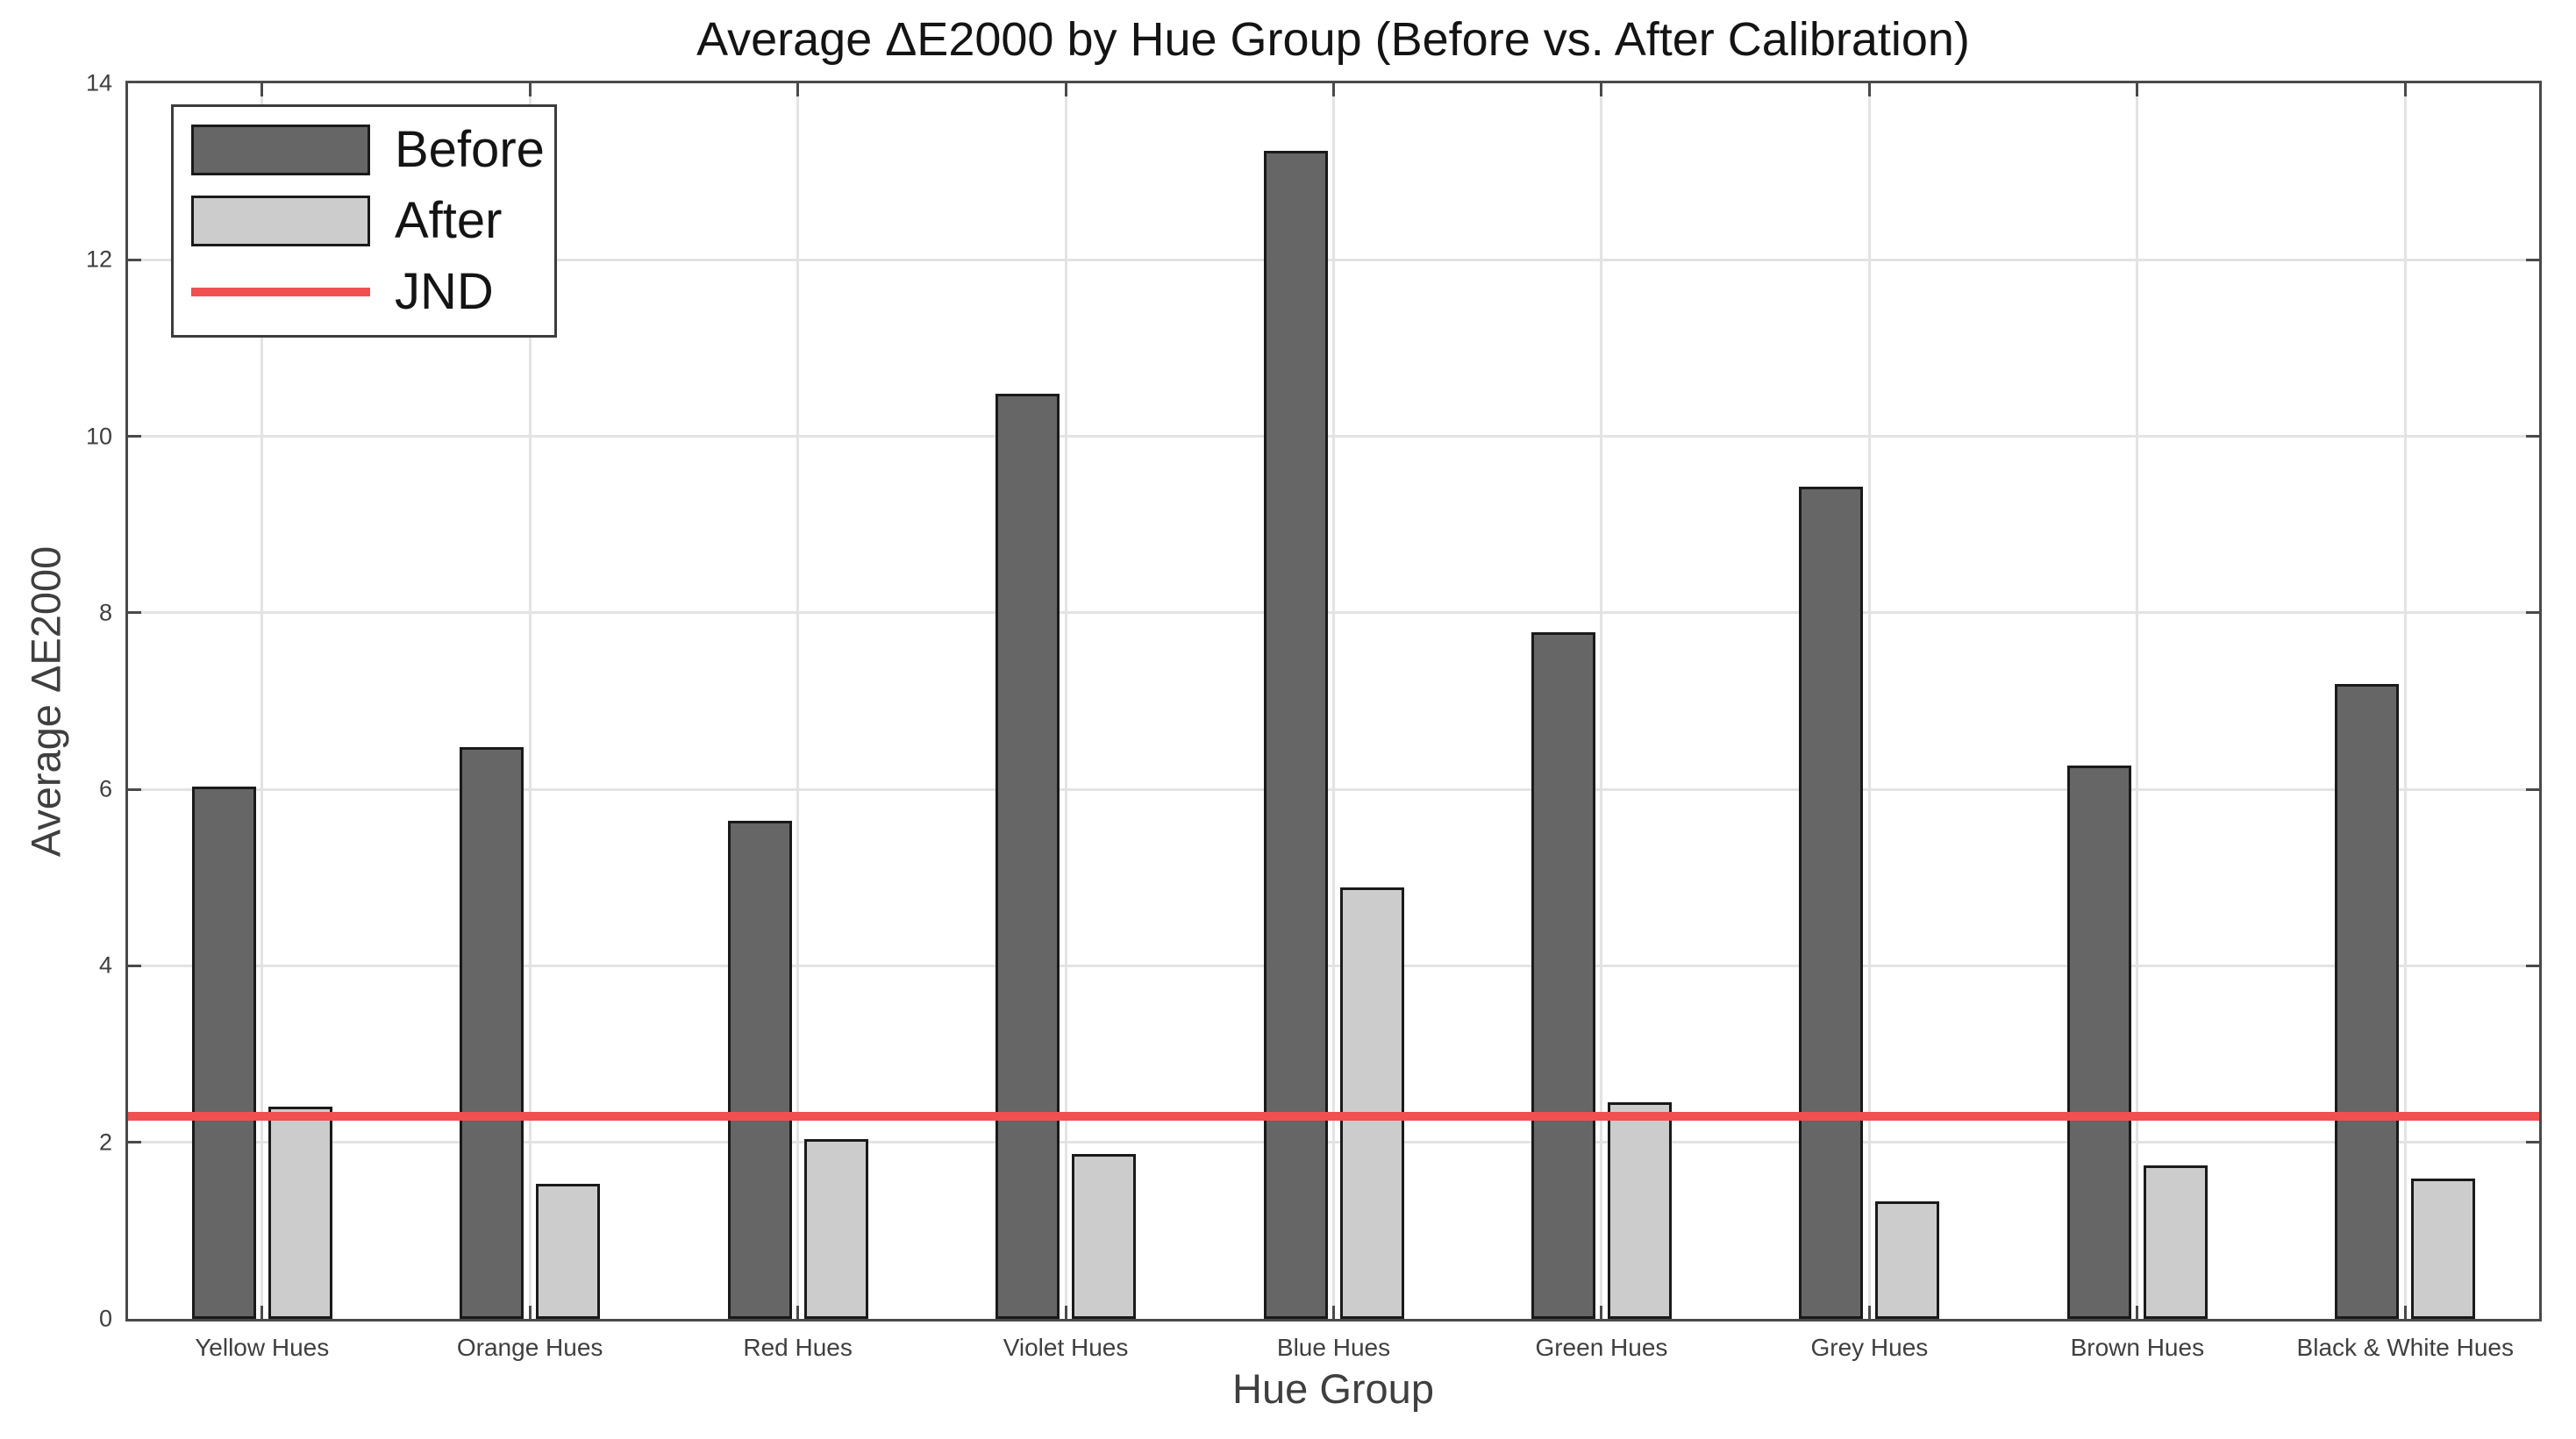 This screenshot has width=2576, height=1439. What do you see at coordinates (99, 82) in the screenshot?
I see `y-tick-label: 14` at bounding box center [99, 82].